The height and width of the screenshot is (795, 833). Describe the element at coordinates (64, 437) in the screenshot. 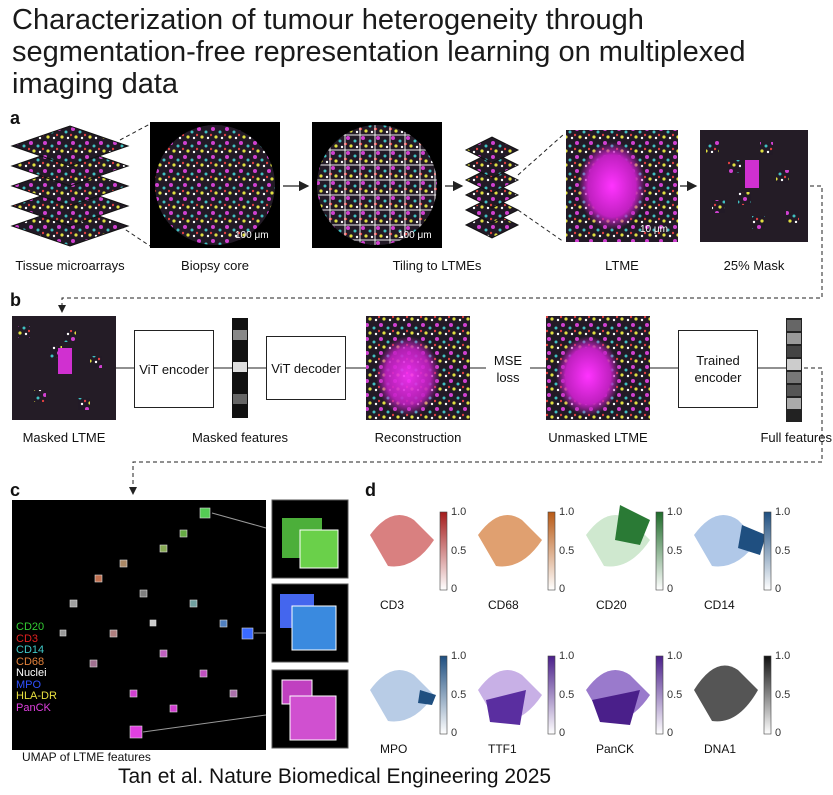

I see `caption-masked-ltme: Masked LTME` at that location.